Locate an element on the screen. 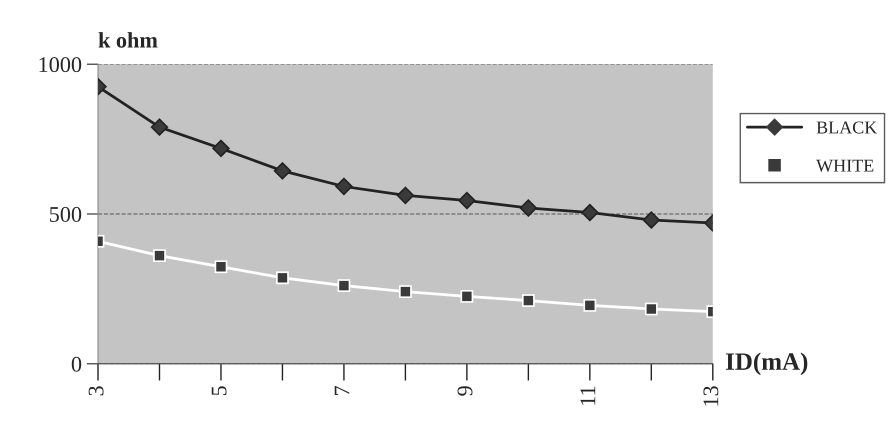 This screenshot has width=891, height=428. x-tick-label: 3 is located at coordinates (96, 391).